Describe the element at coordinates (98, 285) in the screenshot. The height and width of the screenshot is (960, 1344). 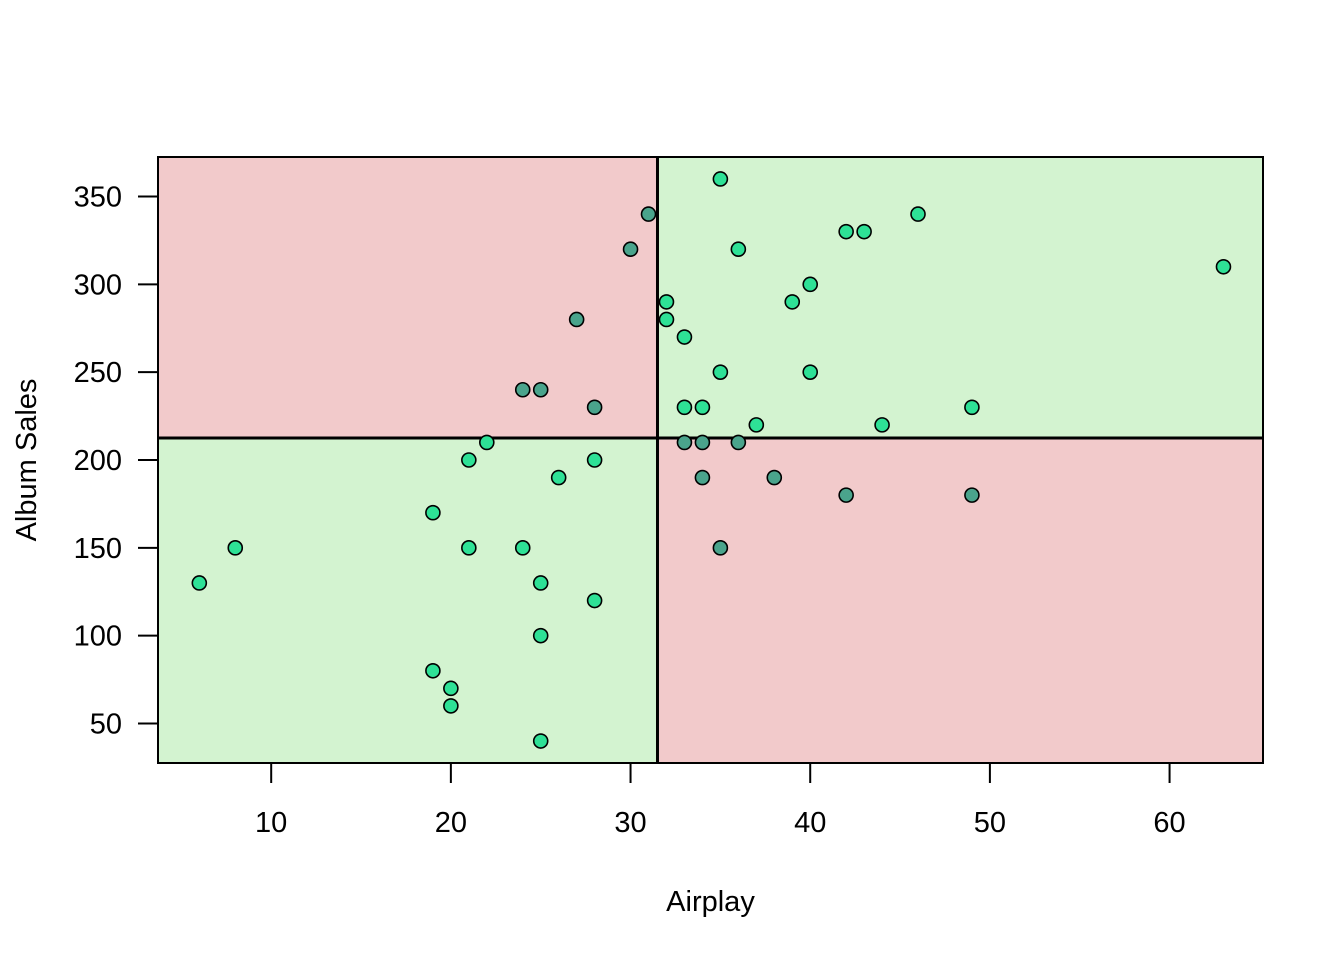
I see `y-tick-label: 300` at that location.